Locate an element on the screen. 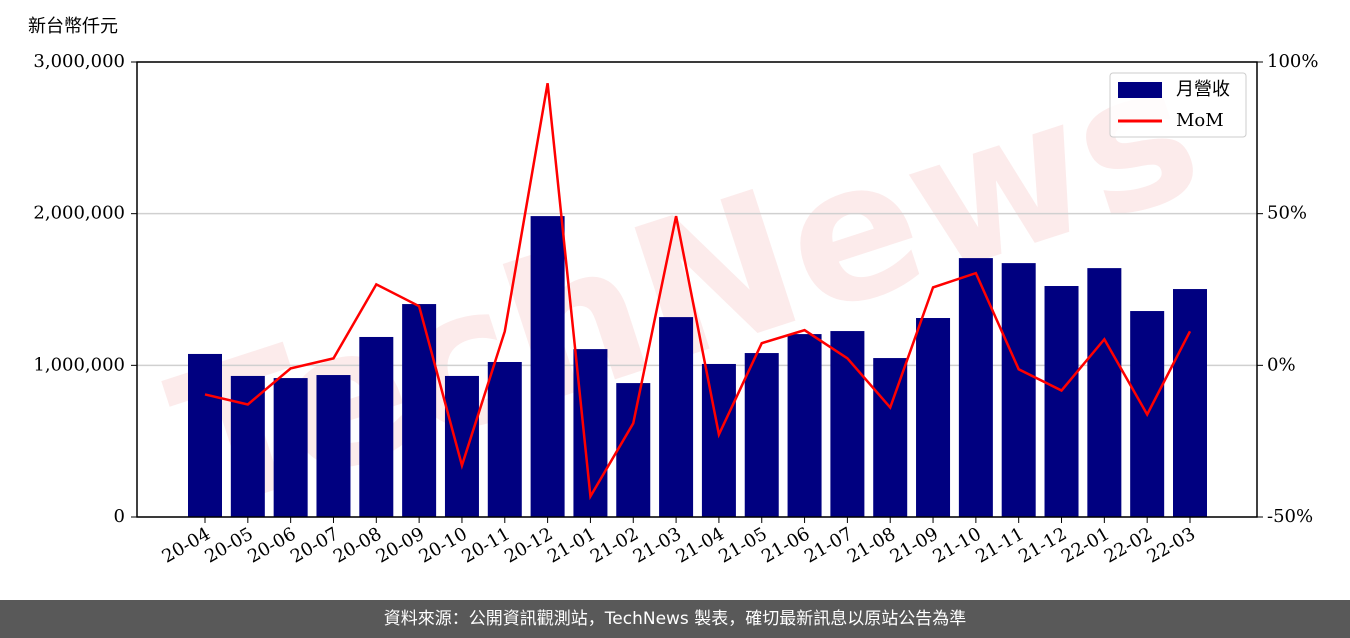 The image size is (1350, 638). x-tick-label: 22-01 is located at coordinates (1085, 545).